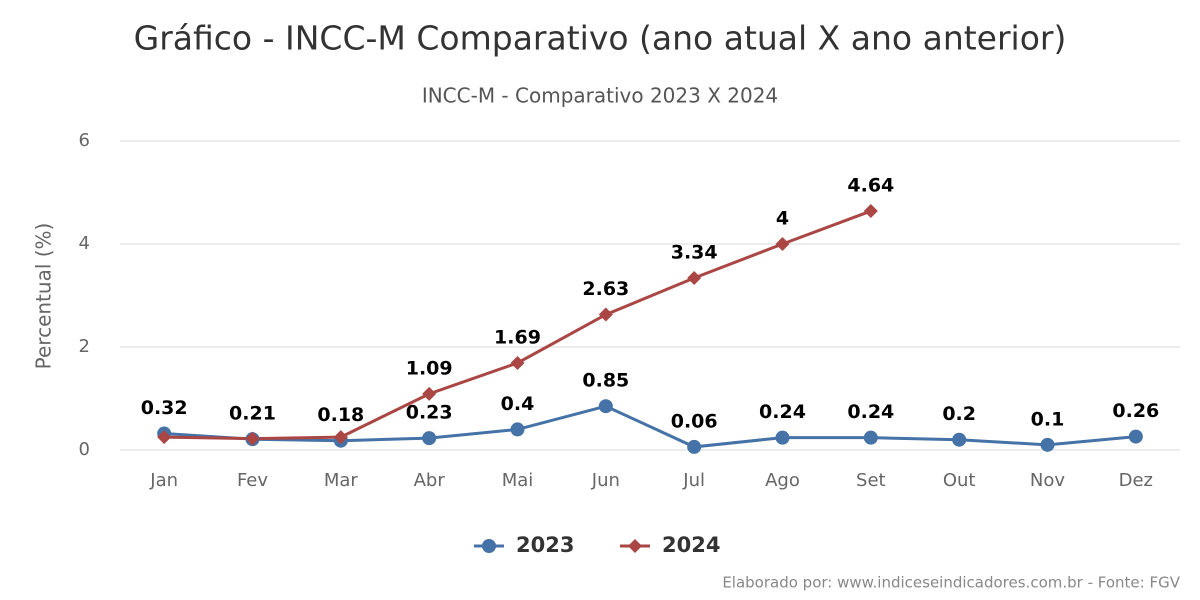  I want to click on y-tick-label: 2, so click(84, 346).